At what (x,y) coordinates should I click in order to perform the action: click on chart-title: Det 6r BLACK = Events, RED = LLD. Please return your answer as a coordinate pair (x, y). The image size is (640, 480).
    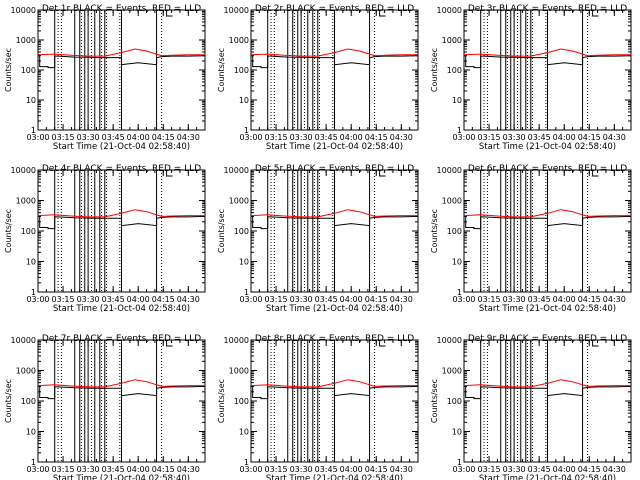
    Looking at the image, I should click on (547, 169).